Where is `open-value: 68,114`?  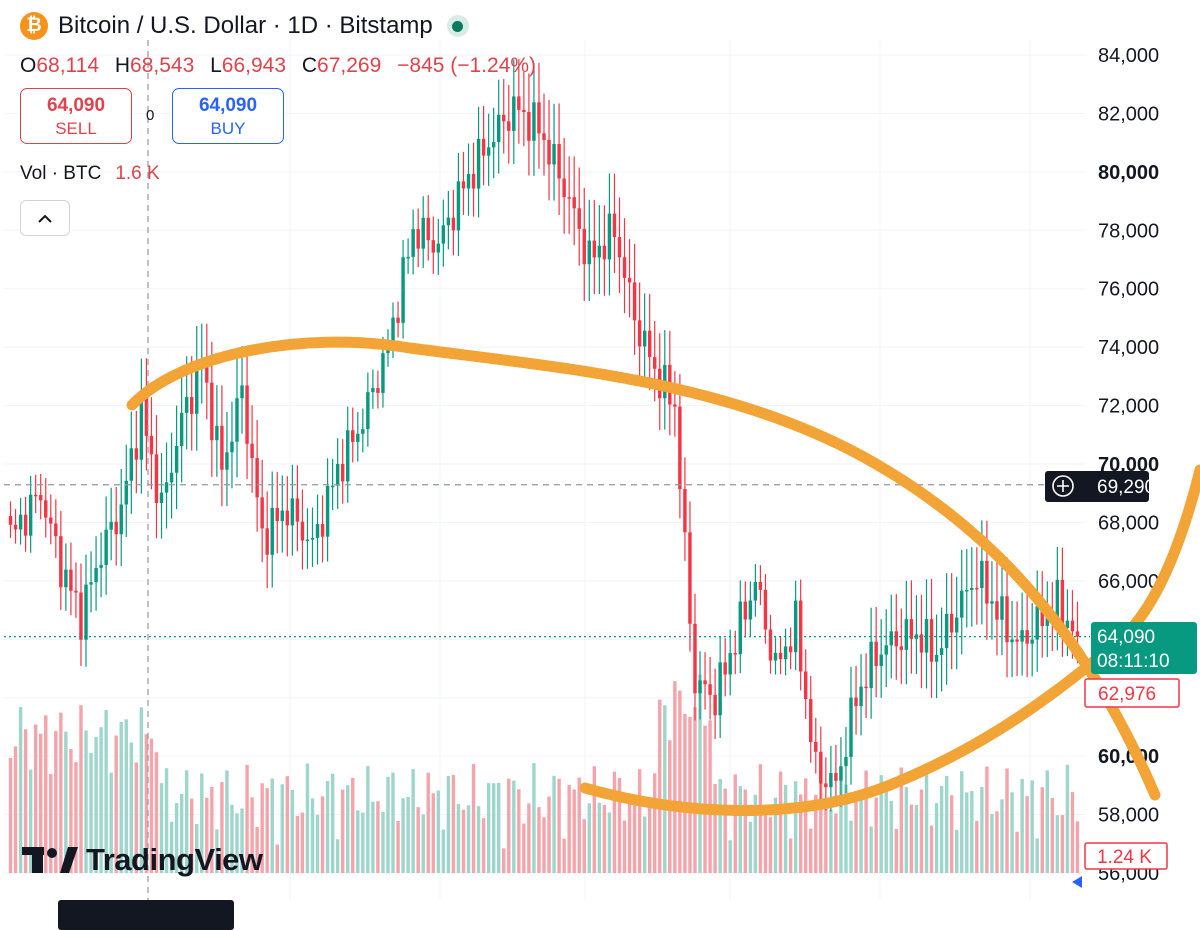
open-value: 68,114 is located at coordinates (68, 65).